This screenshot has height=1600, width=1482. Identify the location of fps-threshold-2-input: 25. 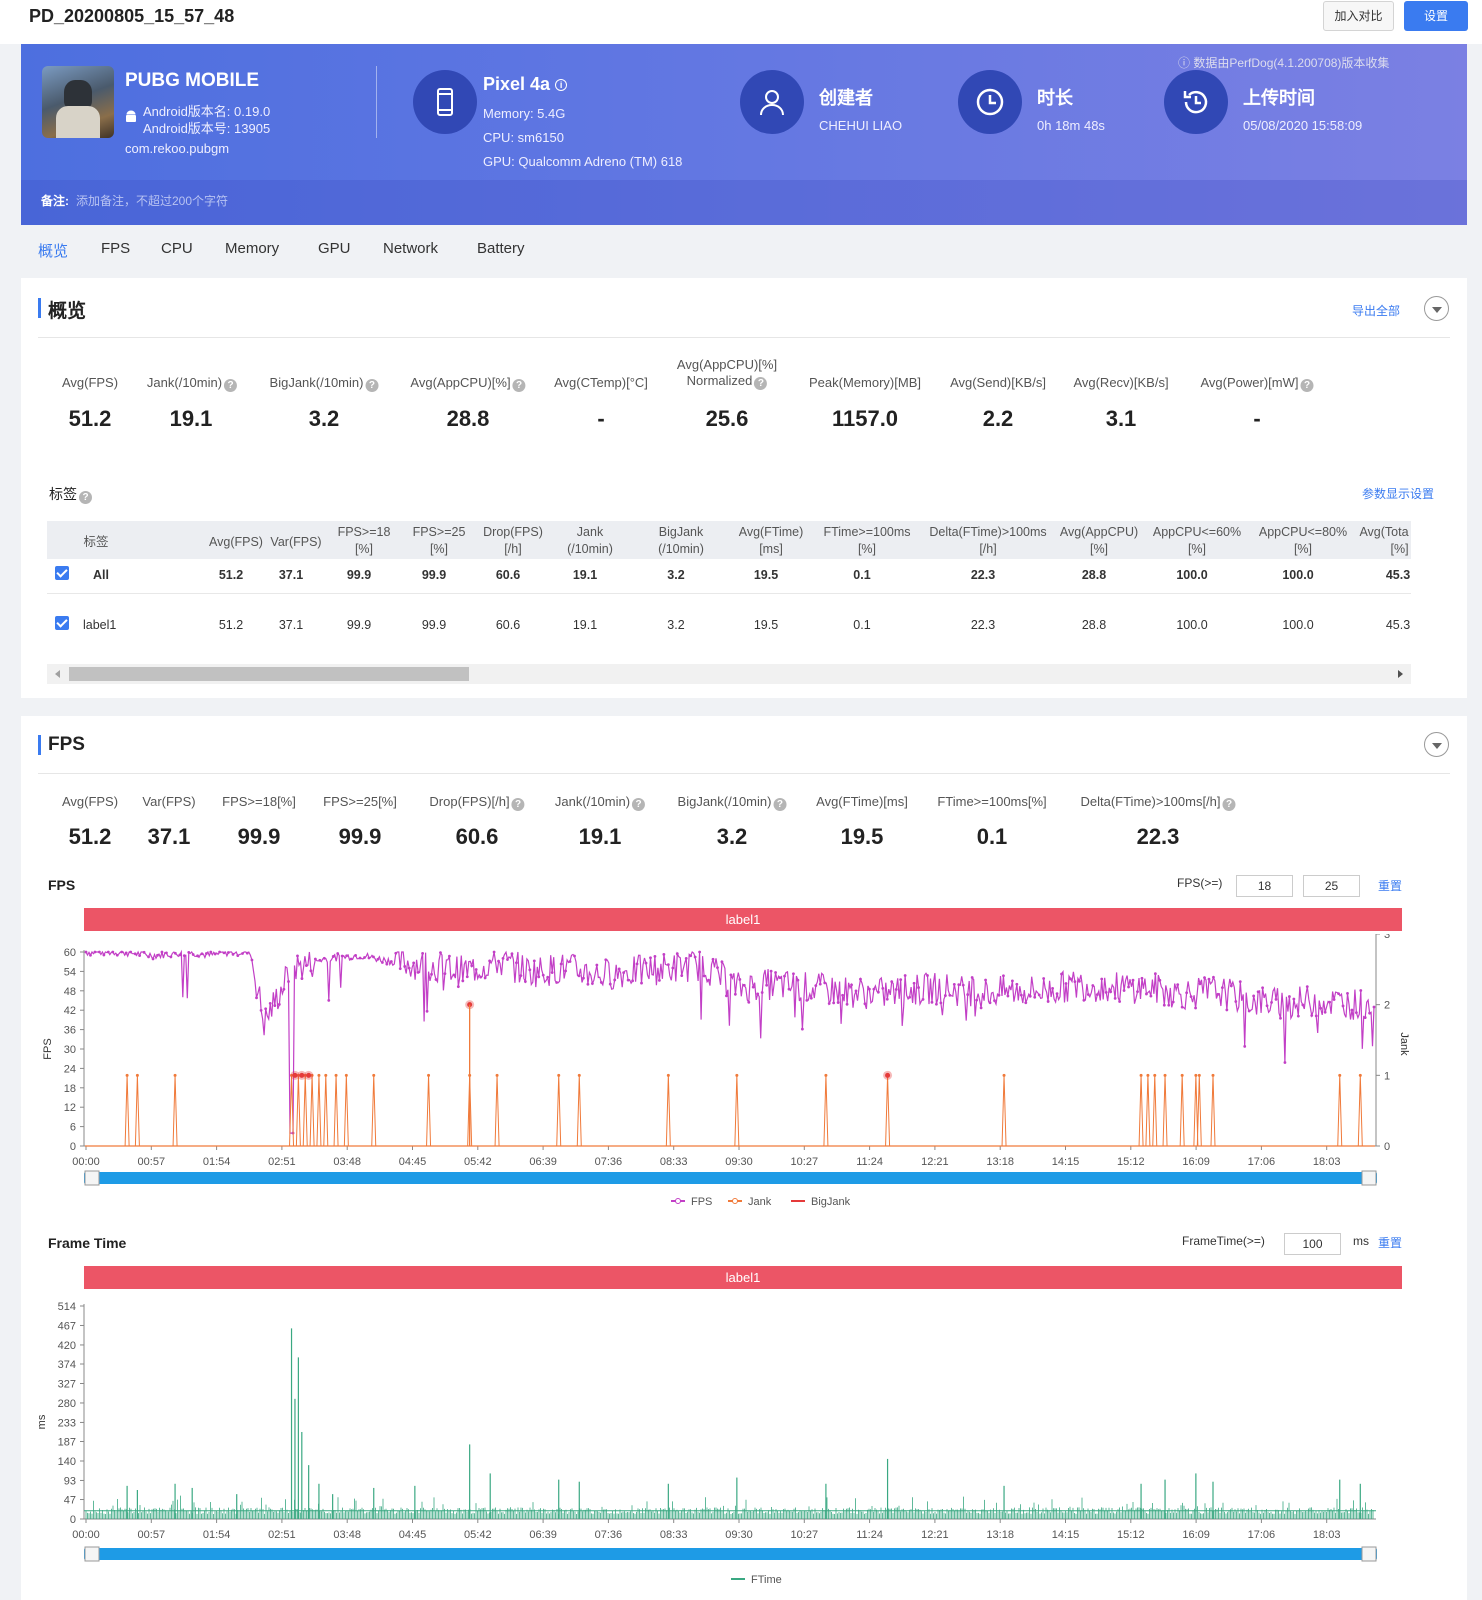
(1331, 886).